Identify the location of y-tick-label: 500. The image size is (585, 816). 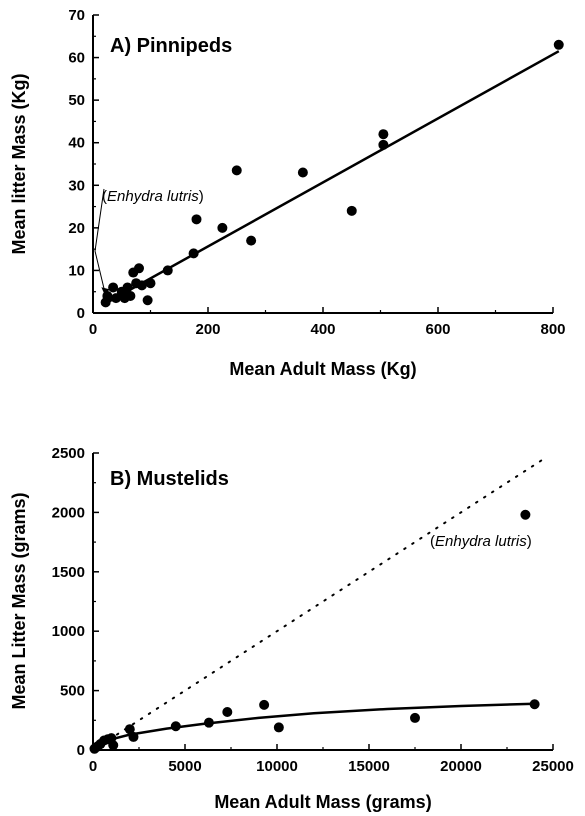
(72, 691).